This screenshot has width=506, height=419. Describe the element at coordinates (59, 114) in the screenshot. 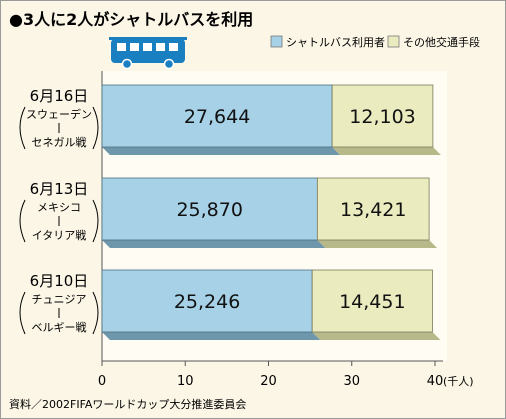

I see `category-team1: スウェーデン` at that location.